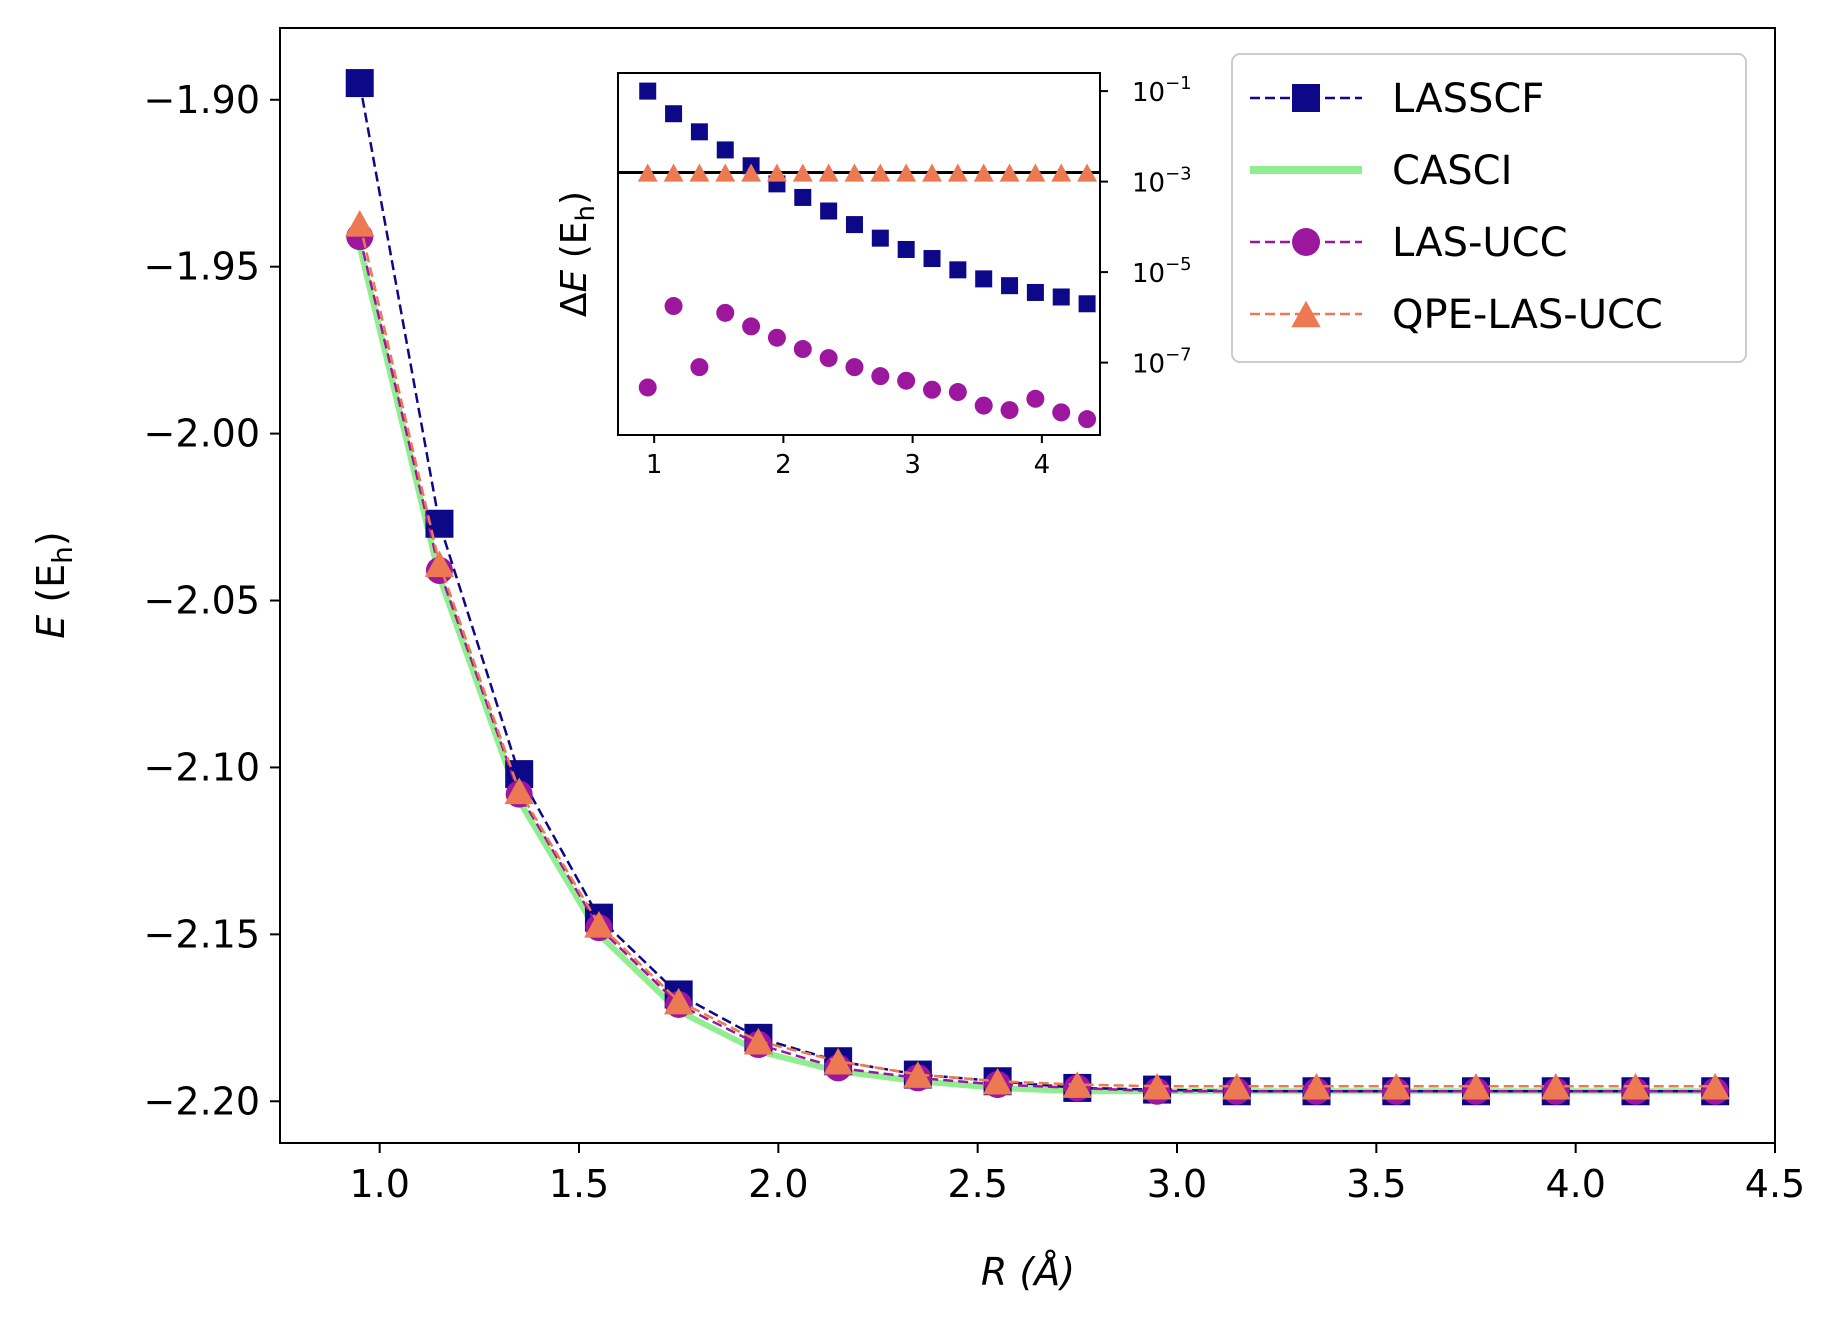  Describe the element at coordinates (1028, 1272) in the screenshot. I see `main-x-axis-label: R (Å)` at that location.